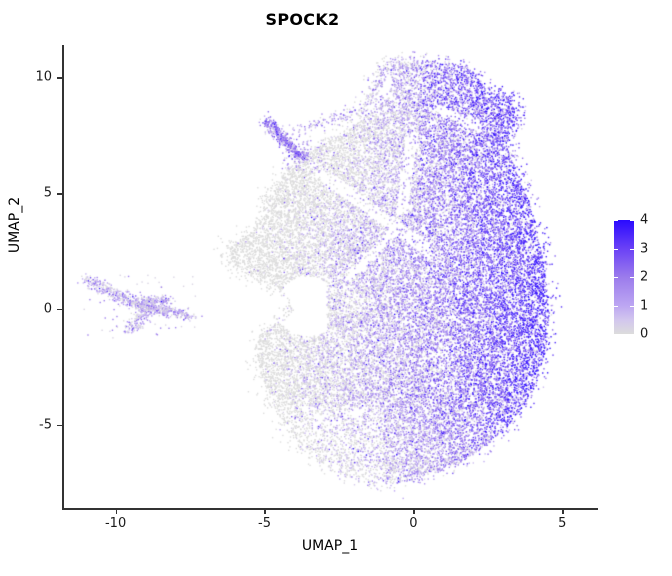  I want to click on colorbar-gradient, so click(624, 277).